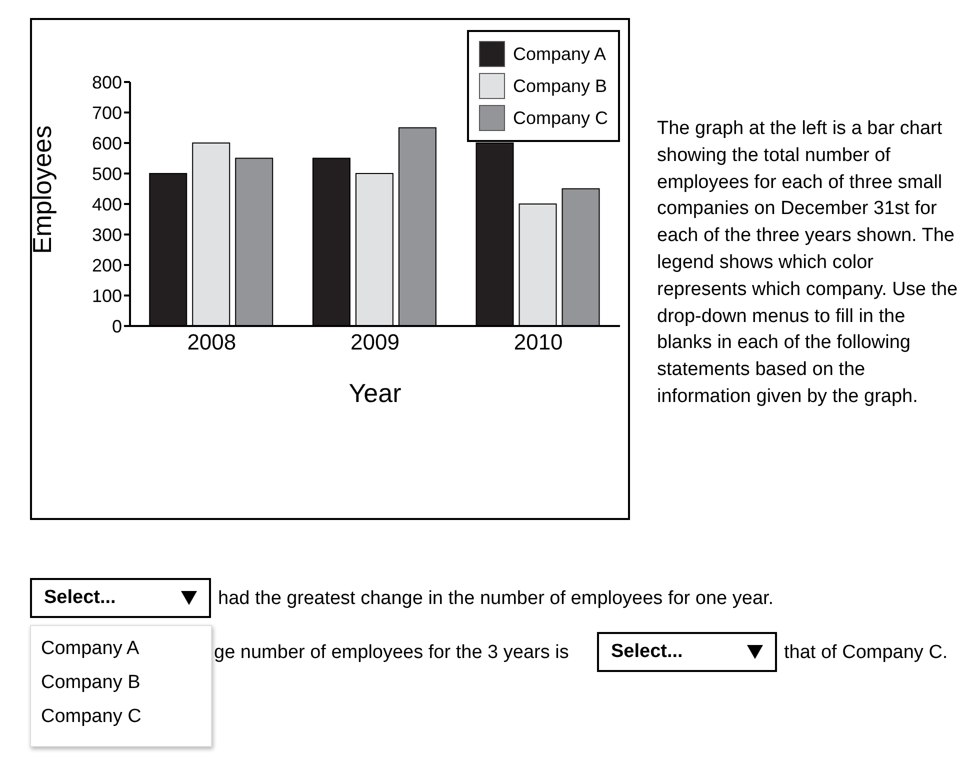 This screenshot has height=757, width=971. What do you see at coordinates (107, 234) in the screenshot?
I see `y-tick-label: 300` at bounding box center [107, 234].